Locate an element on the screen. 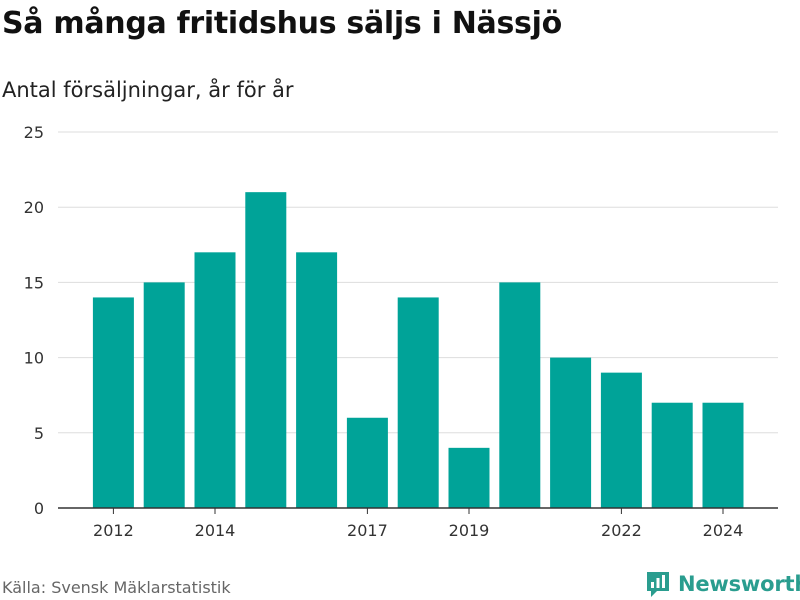 The width and height of the screenshot is (800, 600). bar-2017 is located at coordinates (367, 462).